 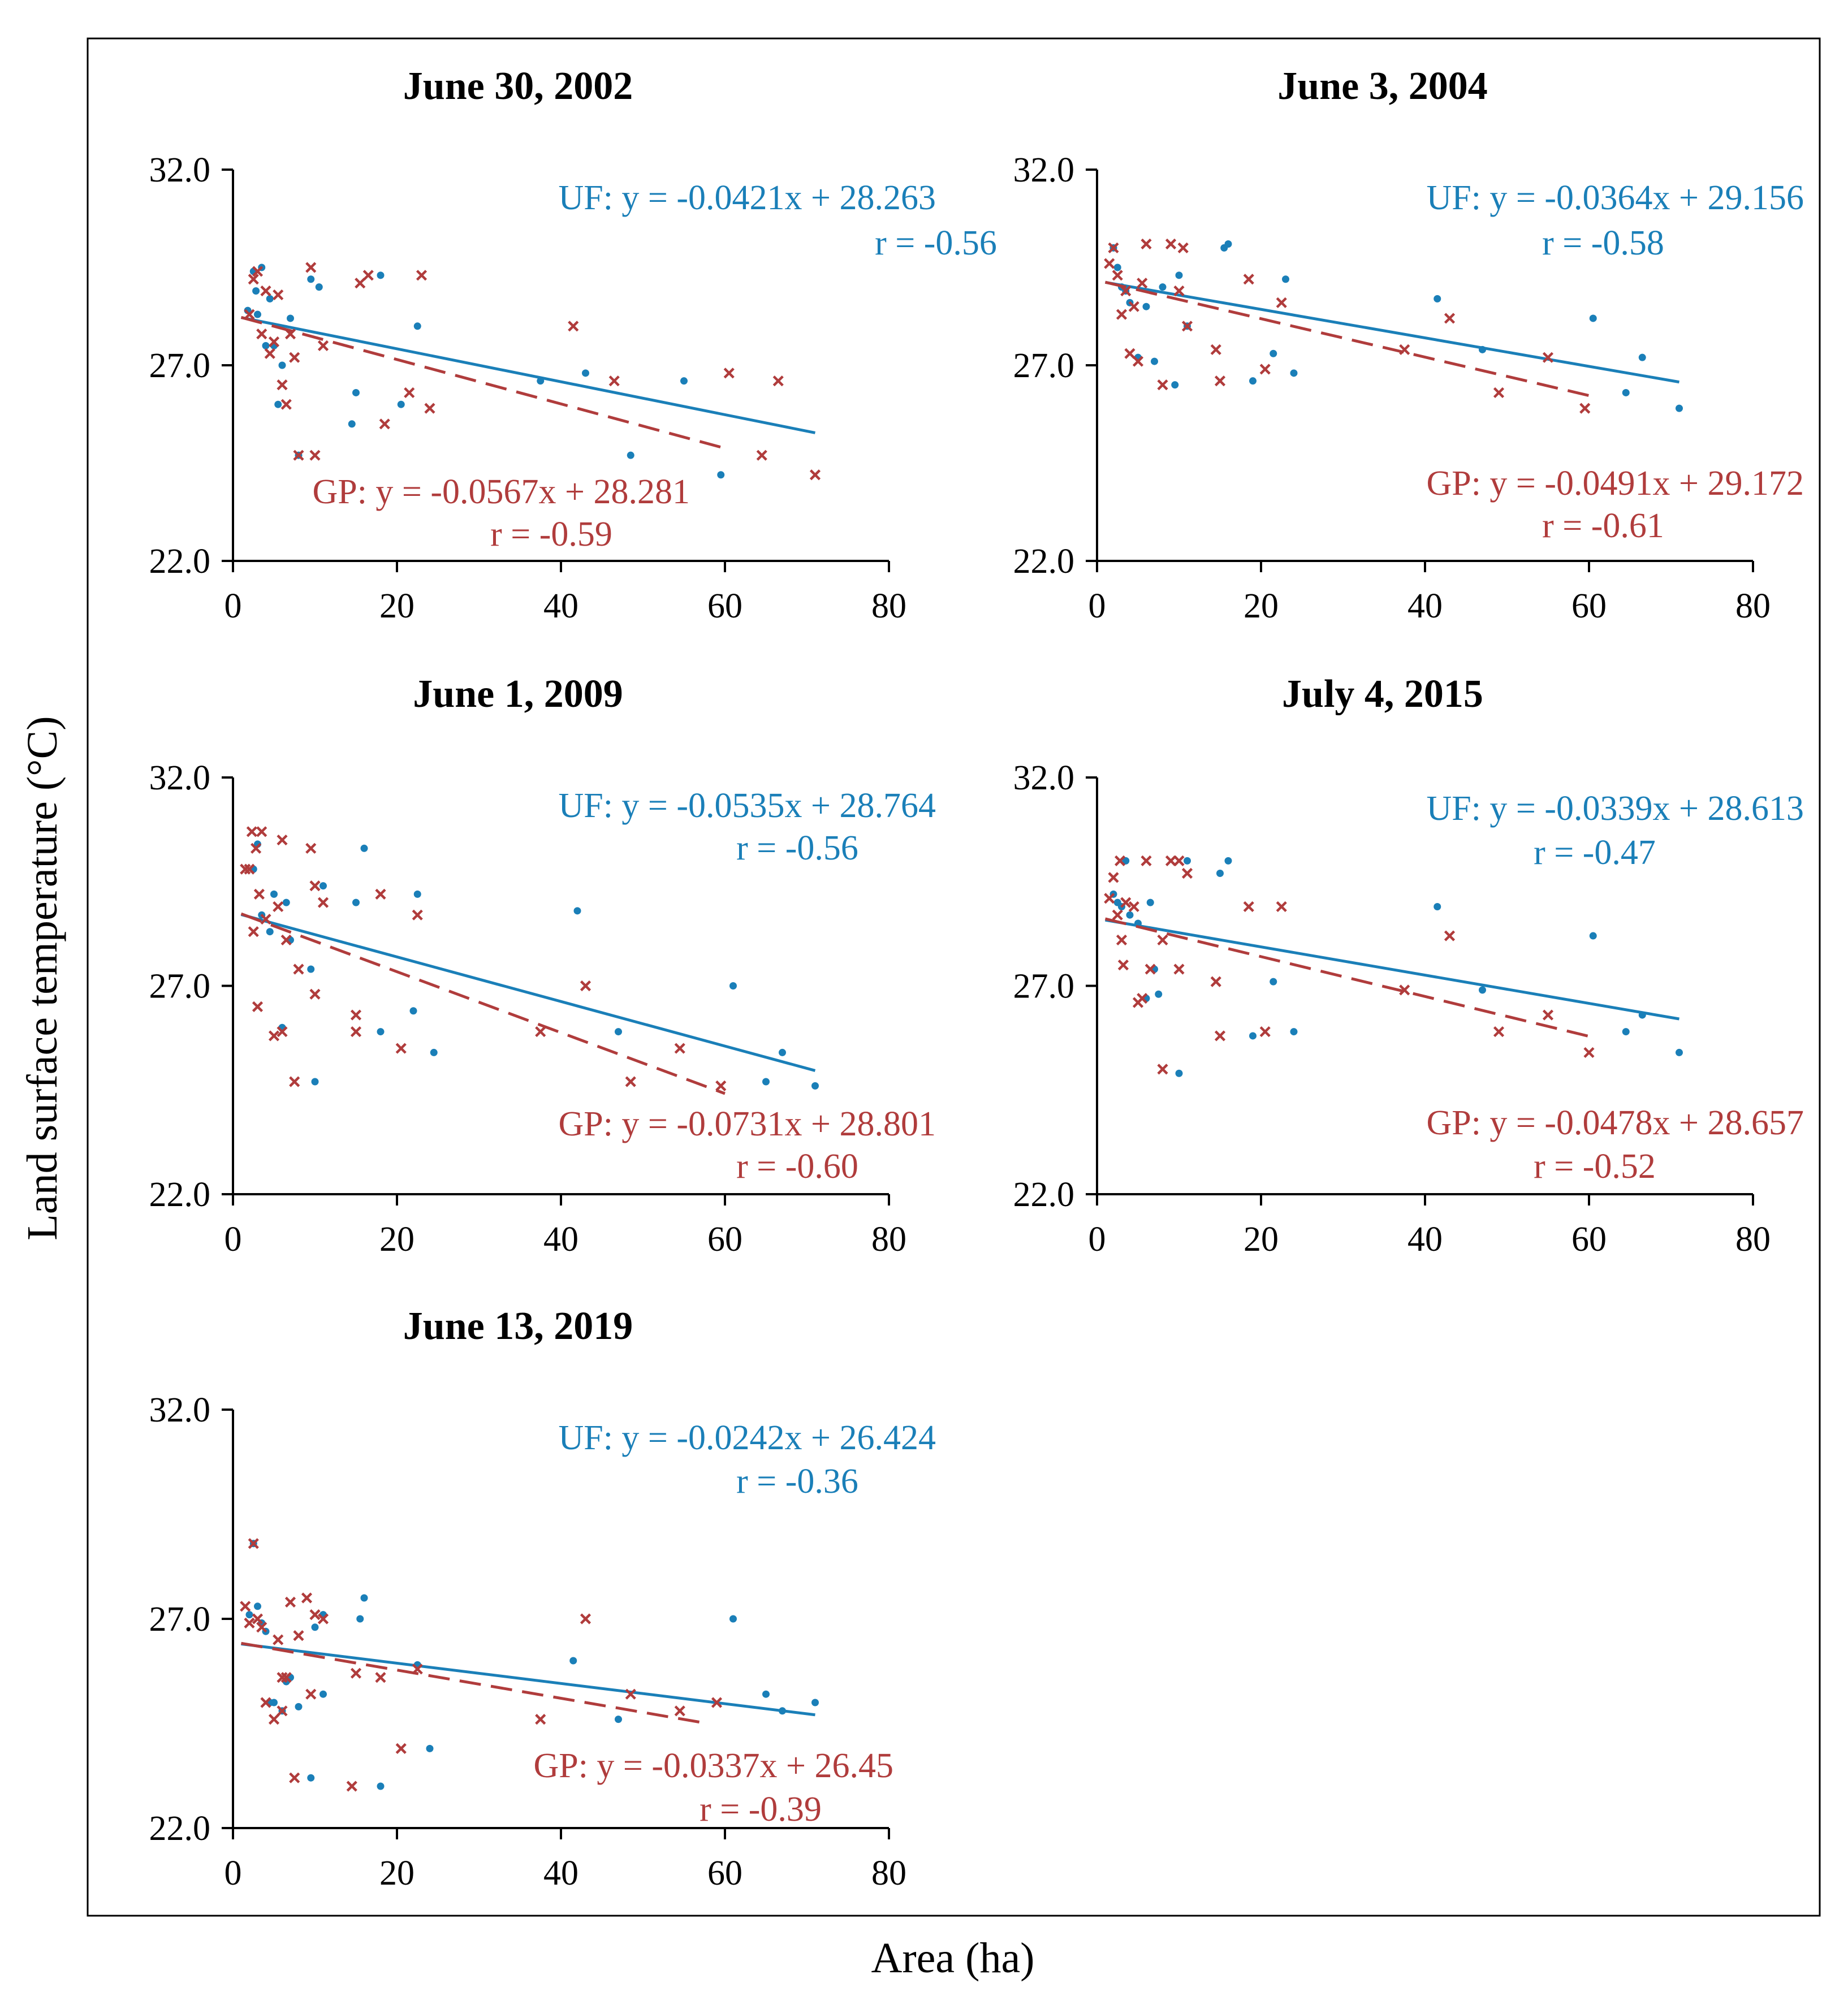 What do you see at coordinates (501, 492) in the screenshot?
I see `equation-gp: GP: y = -0.0567x + 28.281` at bounding box center [501, 492].